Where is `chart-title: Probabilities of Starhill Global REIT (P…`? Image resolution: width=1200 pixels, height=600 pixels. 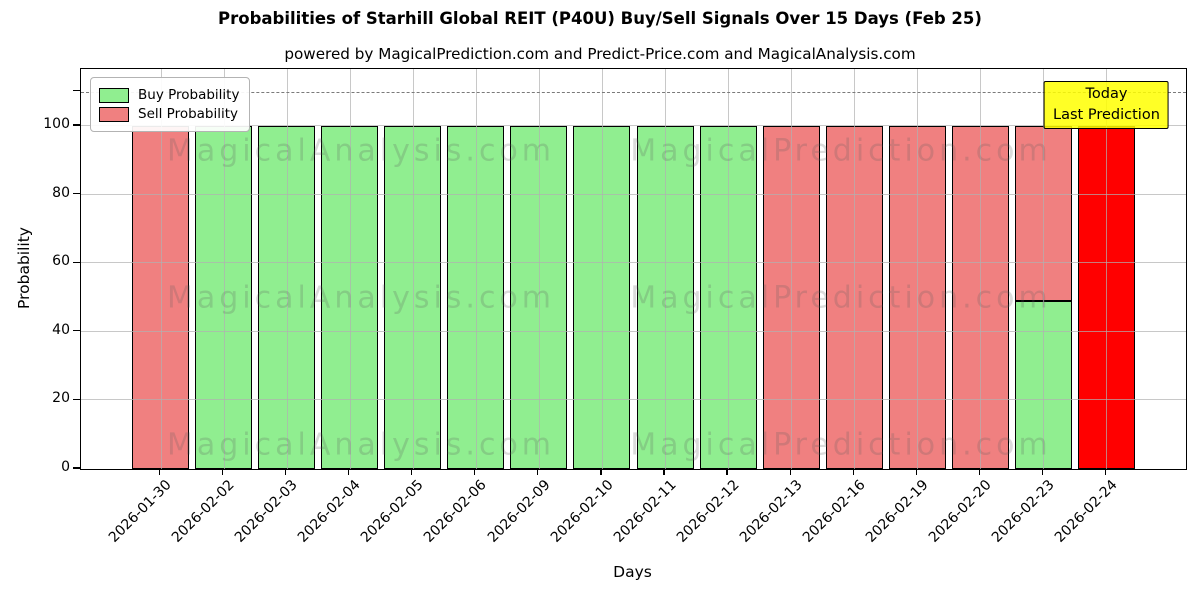
chart-title: Probabilities of Starhill Global REIT (P… is located at coordinates (600, 18).